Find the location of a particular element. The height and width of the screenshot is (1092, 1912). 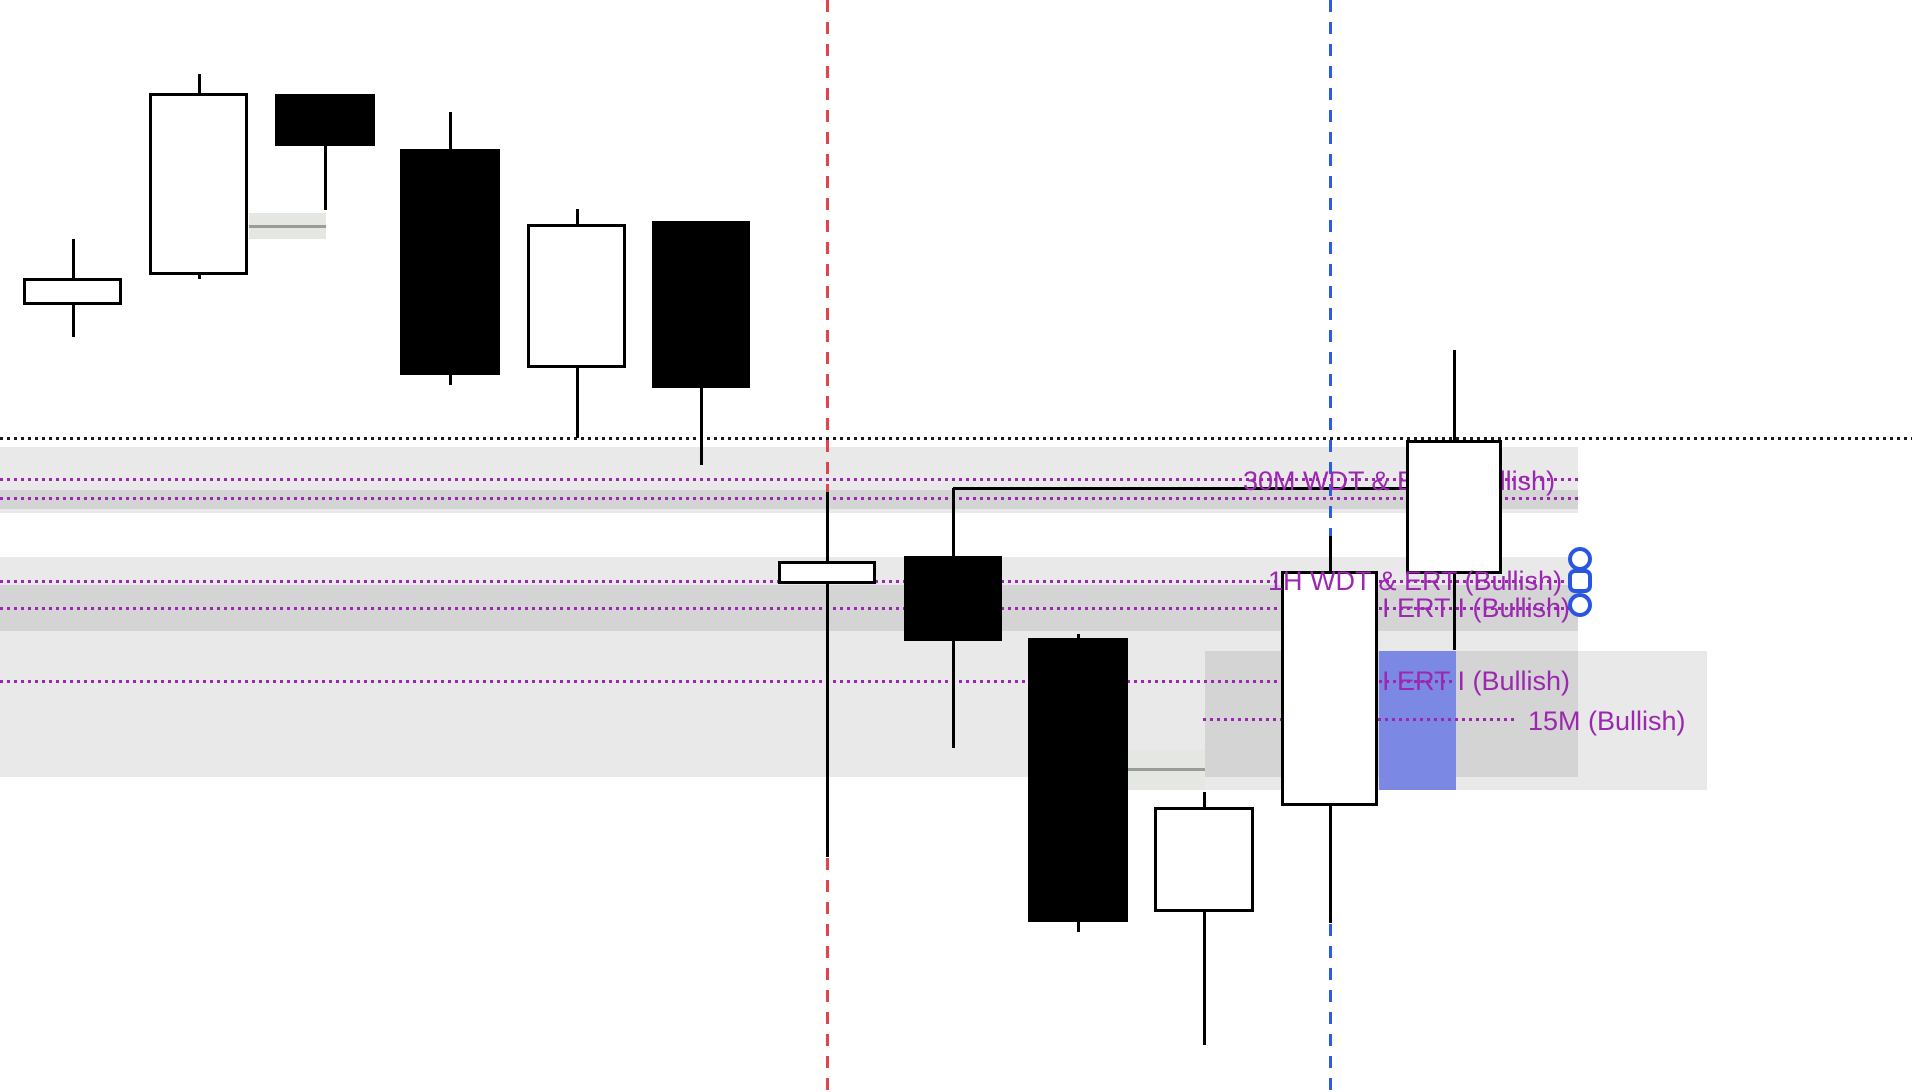

candle-body-3-down is located at coordinates (325, 120).